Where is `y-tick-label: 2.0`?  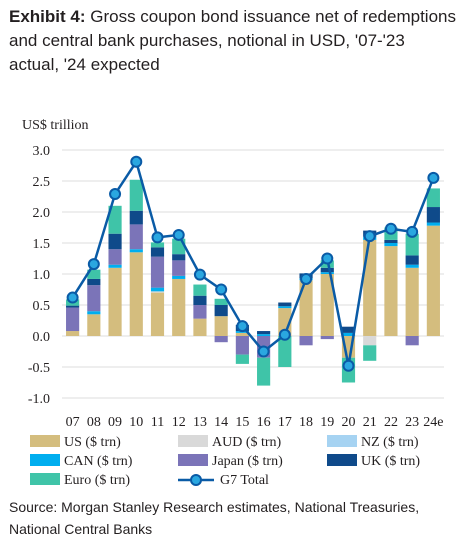 y-tick-label: 2.0 is located at coordinates (42, 213).